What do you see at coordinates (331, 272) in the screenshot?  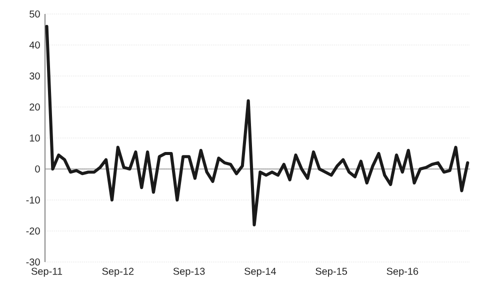 I see `x-tick-label: Sep-15` at bounding box center [331, 272].